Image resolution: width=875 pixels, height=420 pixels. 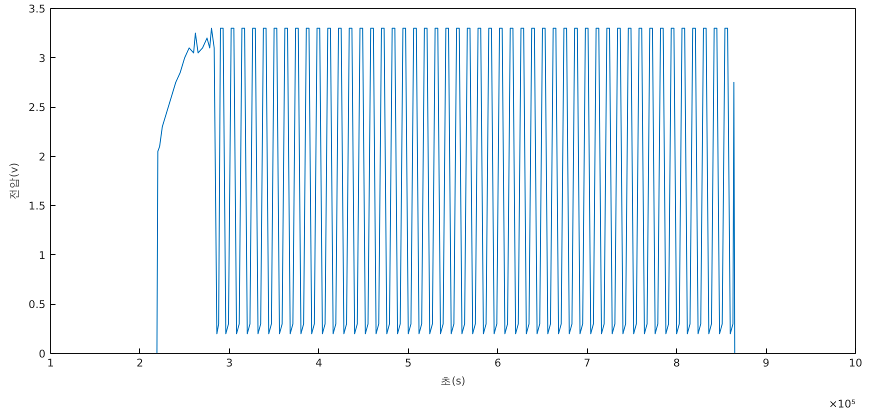 I want to click on x-tick-label: 3, so click(x=229, y=363).